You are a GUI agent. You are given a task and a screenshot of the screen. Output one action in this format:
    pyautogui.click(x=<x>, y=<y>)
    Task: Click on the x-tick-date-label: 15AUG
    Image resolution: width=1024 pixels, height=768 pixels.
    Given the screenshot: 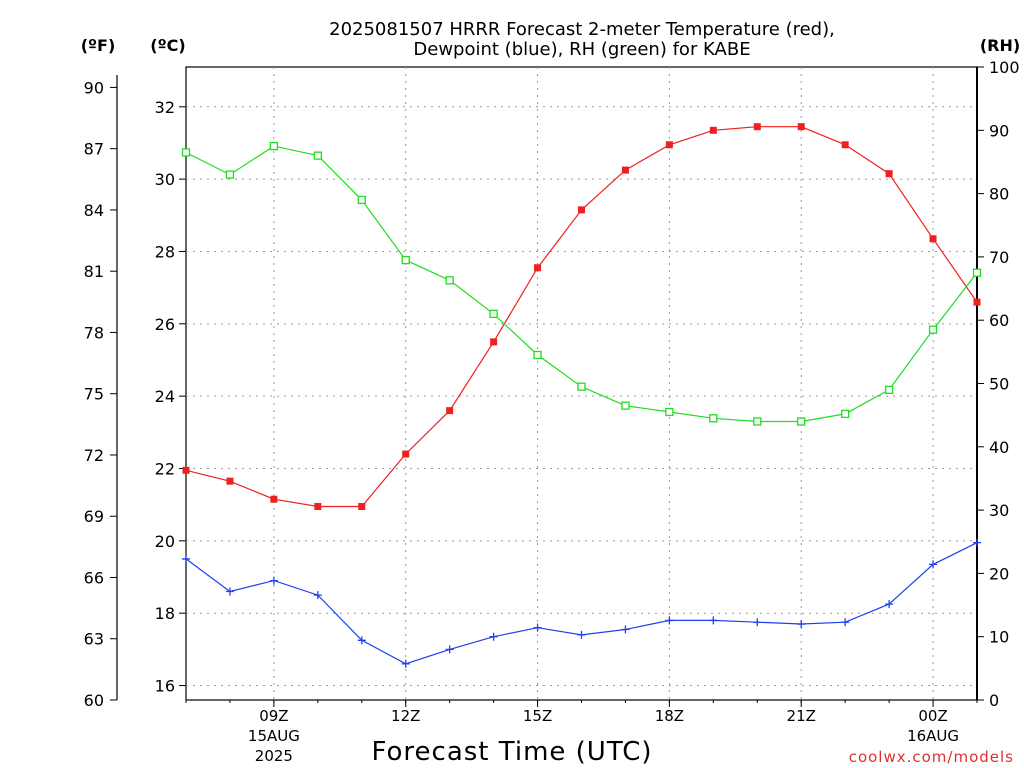 What is the action you would take?
    pyautogui.click(x=274, y=736)
    